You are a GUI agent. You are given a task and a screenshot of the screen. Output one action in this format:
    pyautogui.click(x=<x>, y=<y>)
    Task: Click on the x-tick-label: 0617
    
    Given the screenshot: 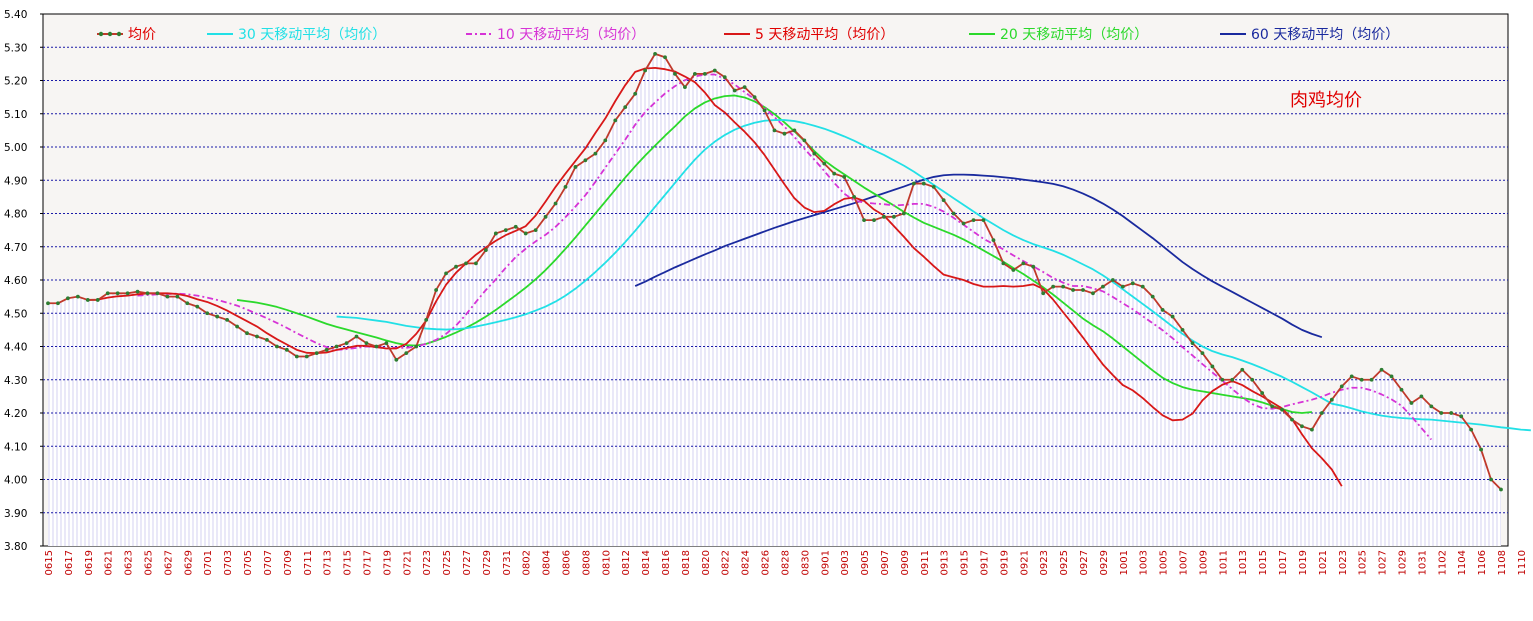 What is the action you would take?
    pyautogui.click(x=69, y=562)
    